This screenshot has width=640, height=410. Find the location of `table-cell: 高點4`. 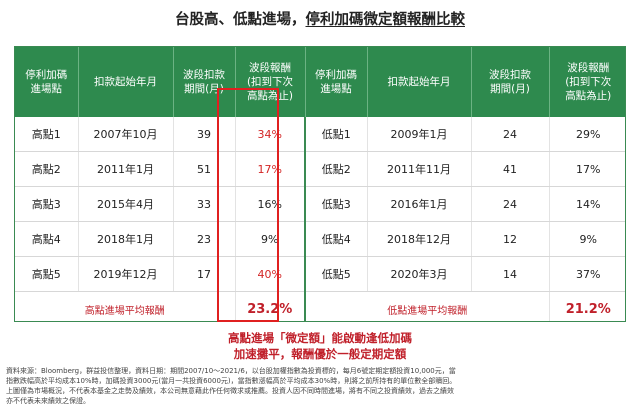

table-cell: 高點4 is located at coordinates (47, 239).